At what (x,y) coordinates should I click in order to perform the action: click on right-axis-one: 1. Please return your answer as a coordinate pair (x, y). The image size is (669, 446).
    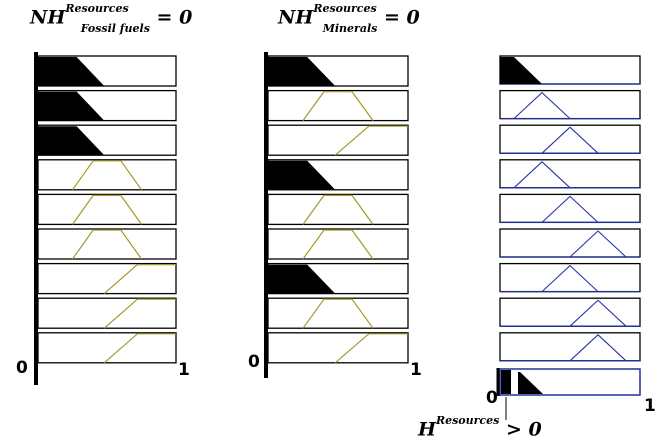
    Looking at the image, I should click on (650, 406).